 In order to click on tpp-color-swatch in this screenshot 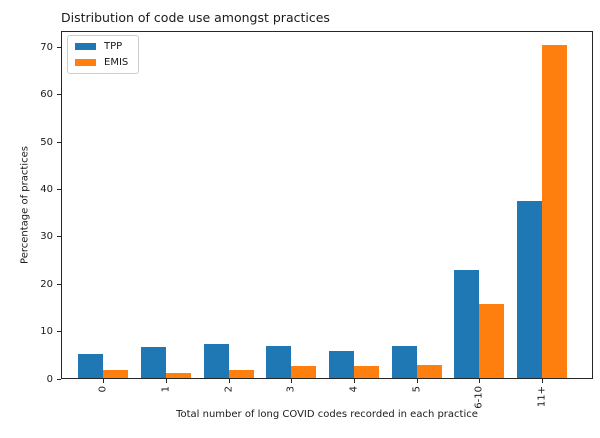, I will do `click(85, 46)`.